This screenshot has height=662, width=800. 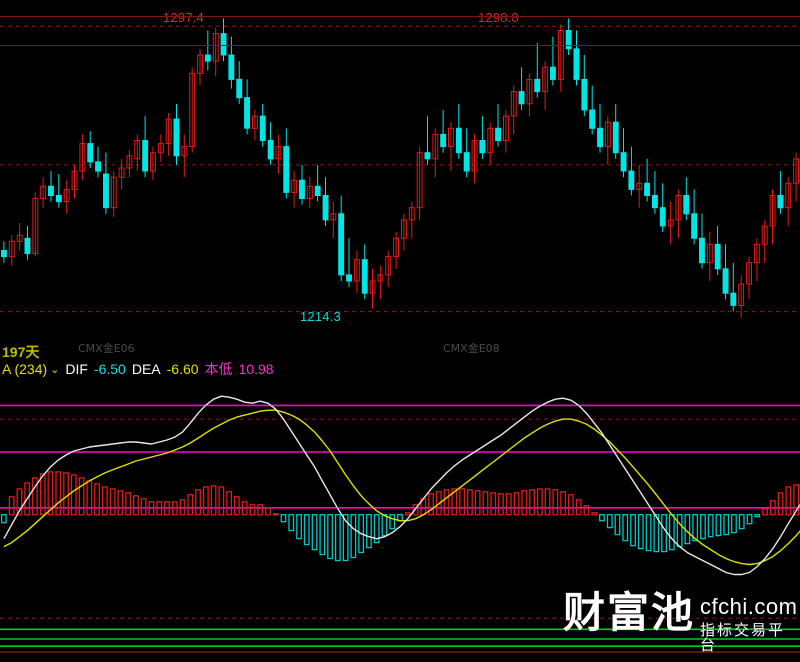 I want to click on panel-divider-top, so click(x=400, y=16).